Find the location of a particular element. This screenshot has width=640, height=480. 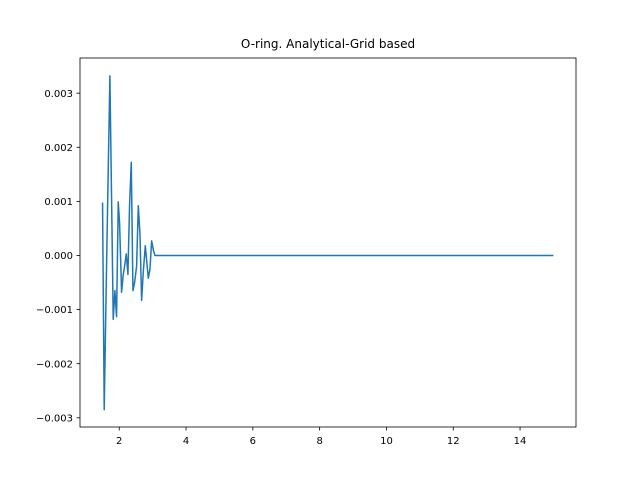

x-tick-label: 14 is located at coordinates (520, 441).